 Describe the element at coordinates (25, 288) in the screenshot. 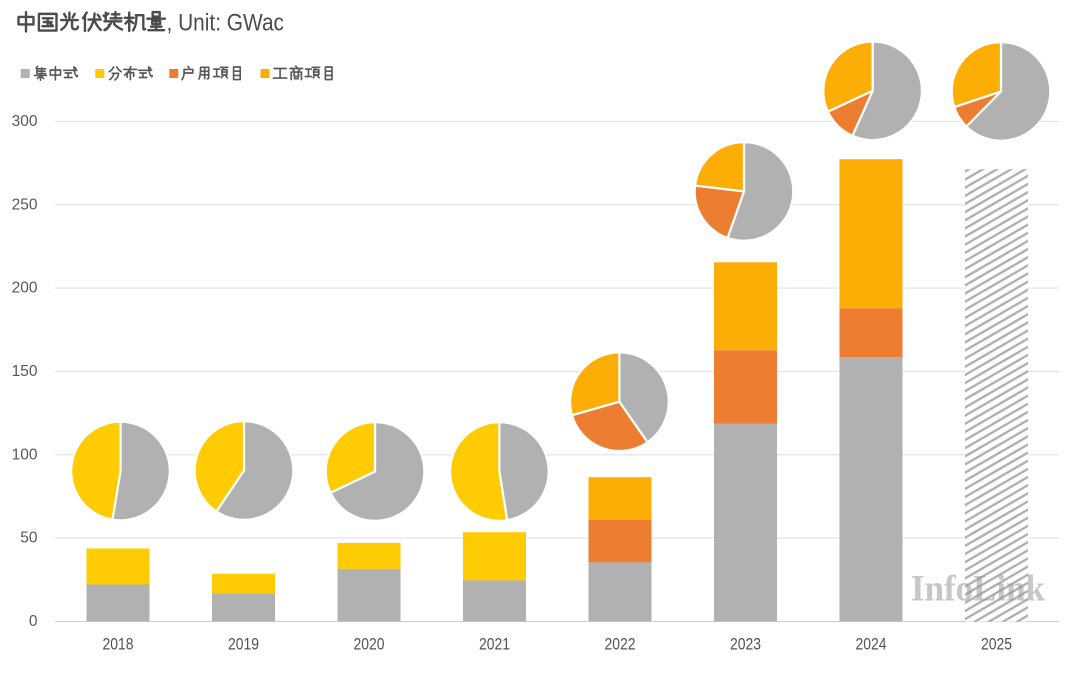

I see `svg-text: 200` at that location.